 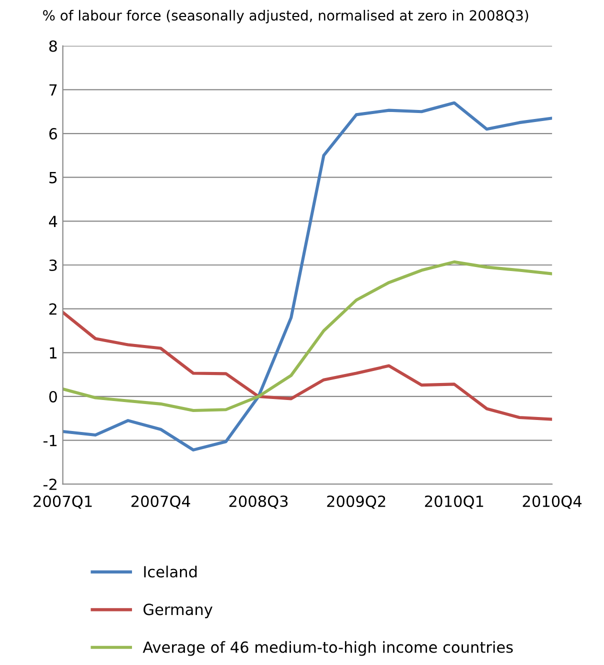 I want to click on y-tick-label: 8, so click(x=53, y=46).